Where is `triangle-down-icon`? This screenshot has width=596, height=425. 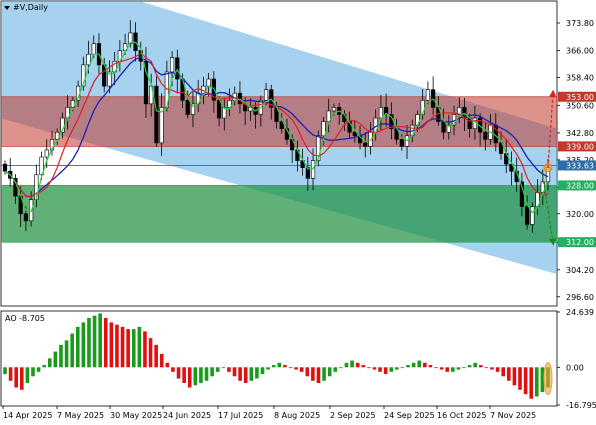 triangle-down-icon is located at coordinates (7, 7).